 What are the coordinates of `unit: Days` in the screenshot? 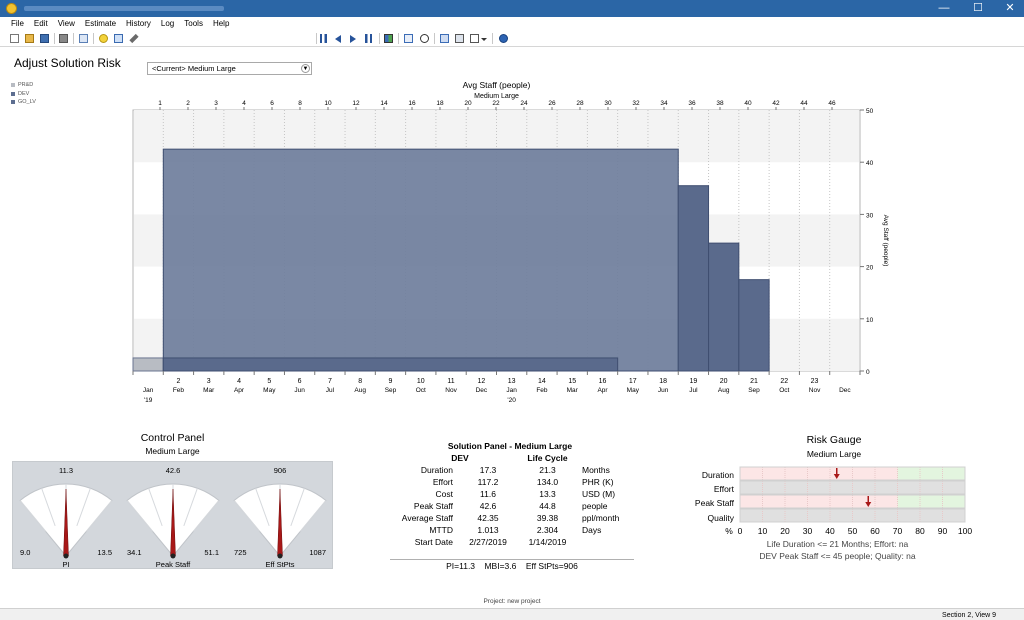 It's located at (592, 530).